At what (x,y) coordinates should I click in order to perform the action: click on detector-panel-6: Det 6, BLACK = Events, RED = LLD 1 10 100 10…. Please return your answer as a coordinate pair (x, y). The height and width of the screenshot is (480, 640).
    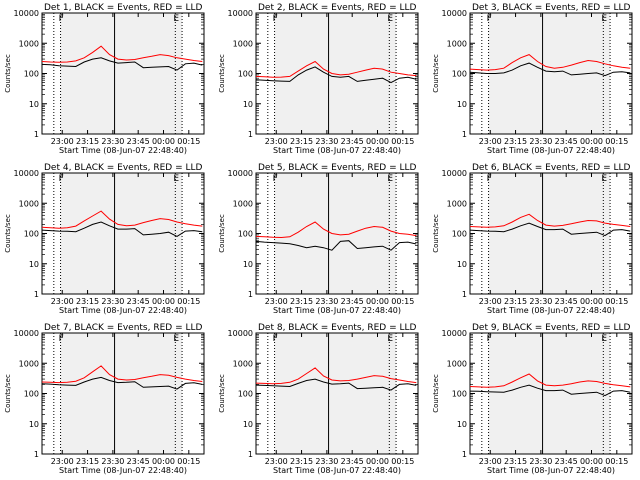
    Looking at the image, I should click on (532, 239).